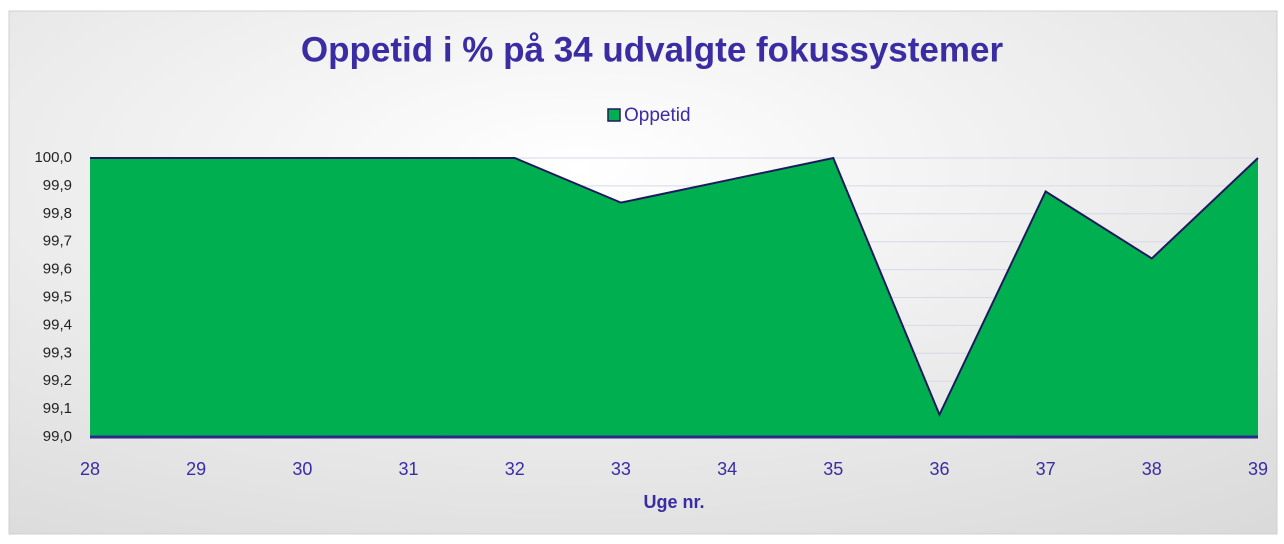 Image resolution: width=1284 pixels, height=544 pixels. I want to click on x-tick-label: 29, so click(196, 469).